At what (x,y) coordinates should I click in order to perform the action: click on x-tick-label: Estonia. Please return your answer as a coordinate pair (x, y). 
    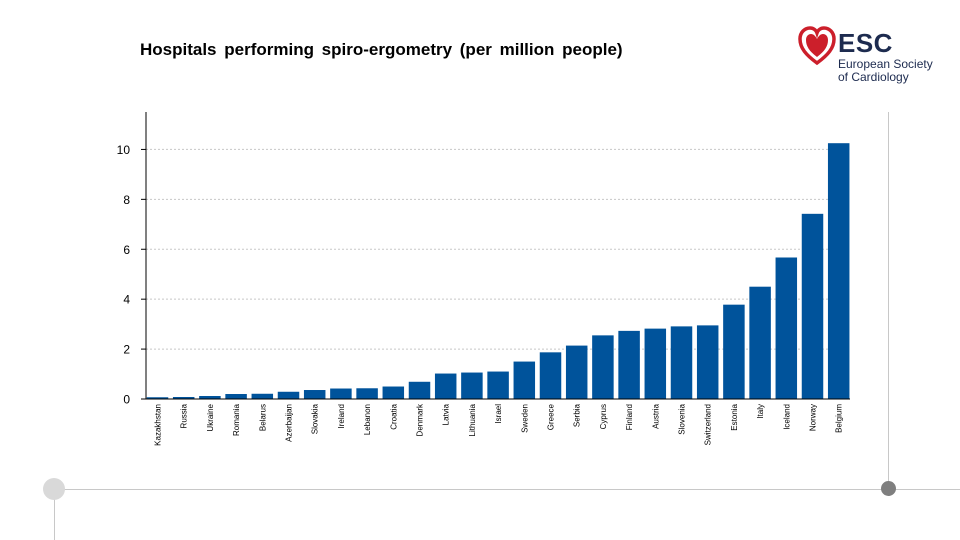
    Looking at the image, I should click on (734, 416).